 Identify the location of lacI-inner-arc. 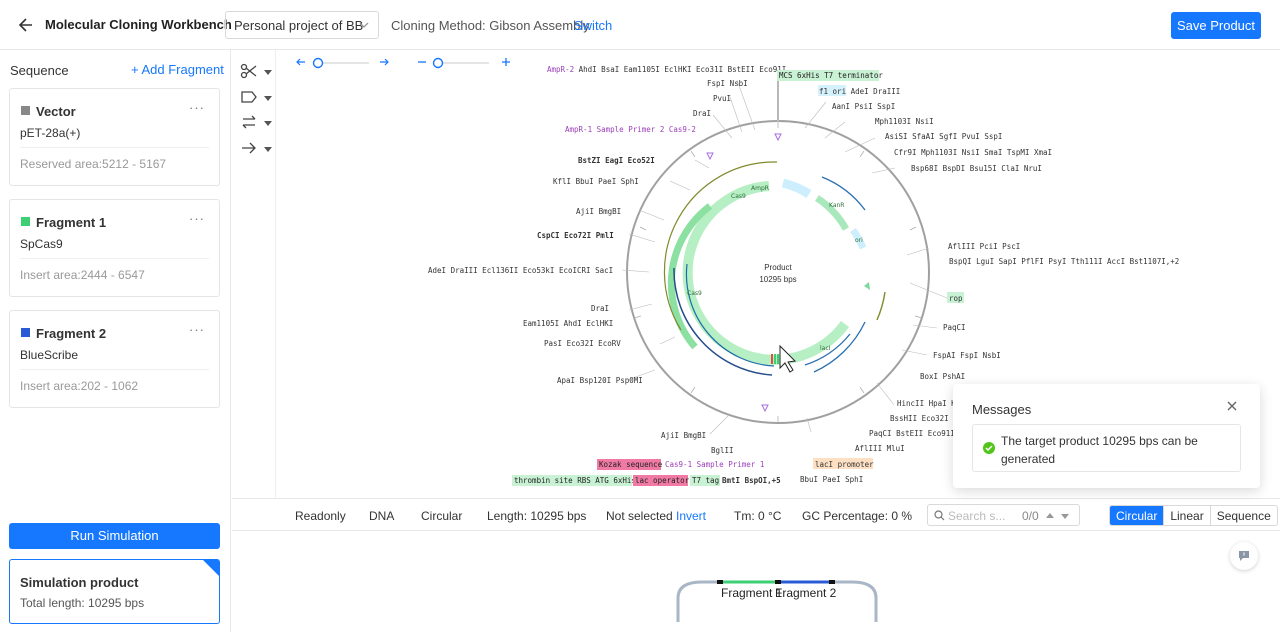
(827, 349).